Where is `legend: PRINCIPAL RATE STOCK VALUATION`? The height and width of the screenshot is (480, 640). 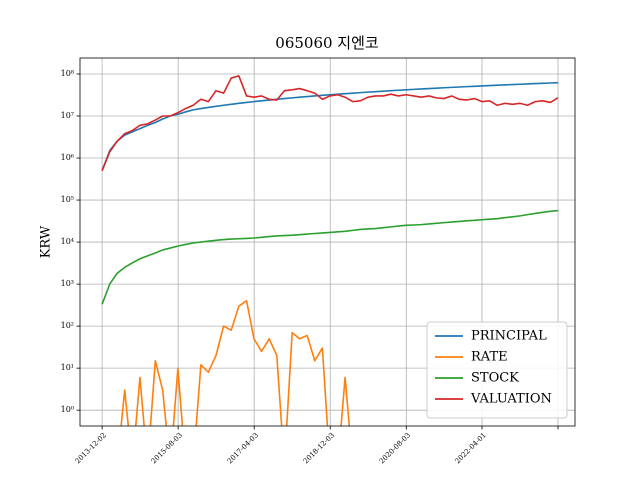 legend: PRINCIPAL RATE STOCK VALUATION is located at coordinates (497, 370).